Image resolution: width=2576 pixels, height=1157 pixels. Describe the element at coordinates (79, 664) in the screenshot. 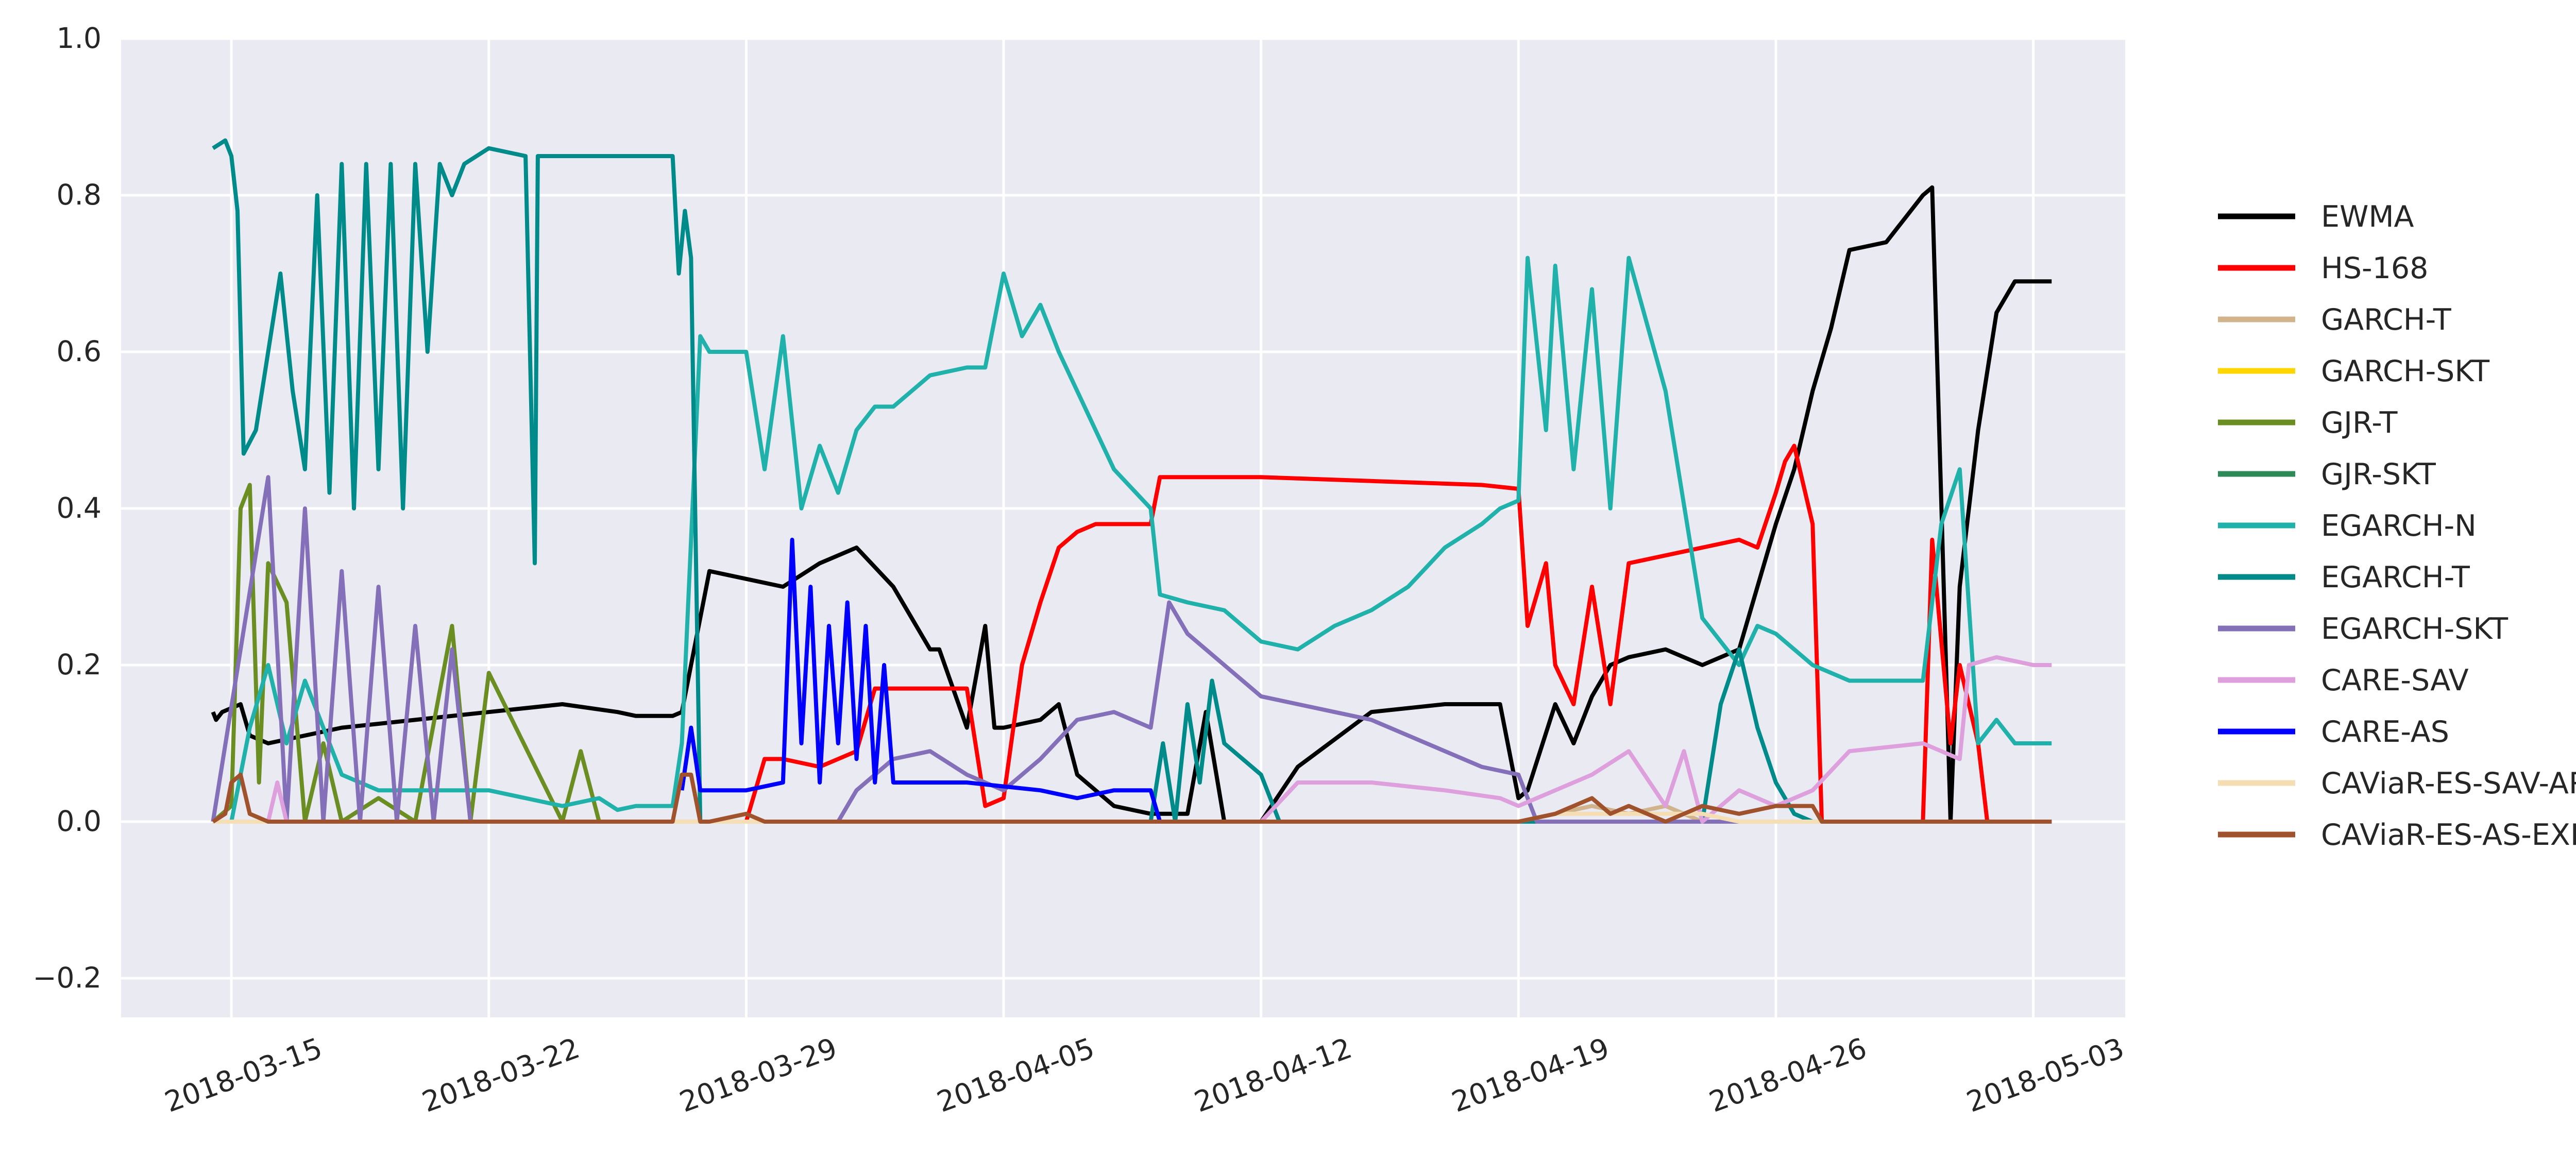

I see `y-tick-label: 0.2` at that location.